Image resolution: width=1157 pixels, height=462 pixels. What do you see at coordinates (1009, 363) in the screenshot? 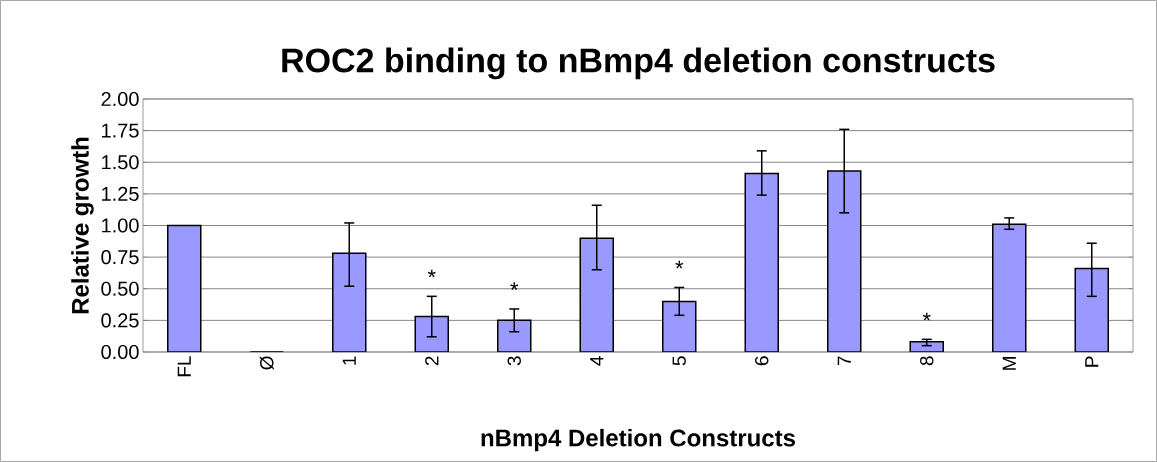
I see `x-tick-label: M` at bounding box center [1009, 363].